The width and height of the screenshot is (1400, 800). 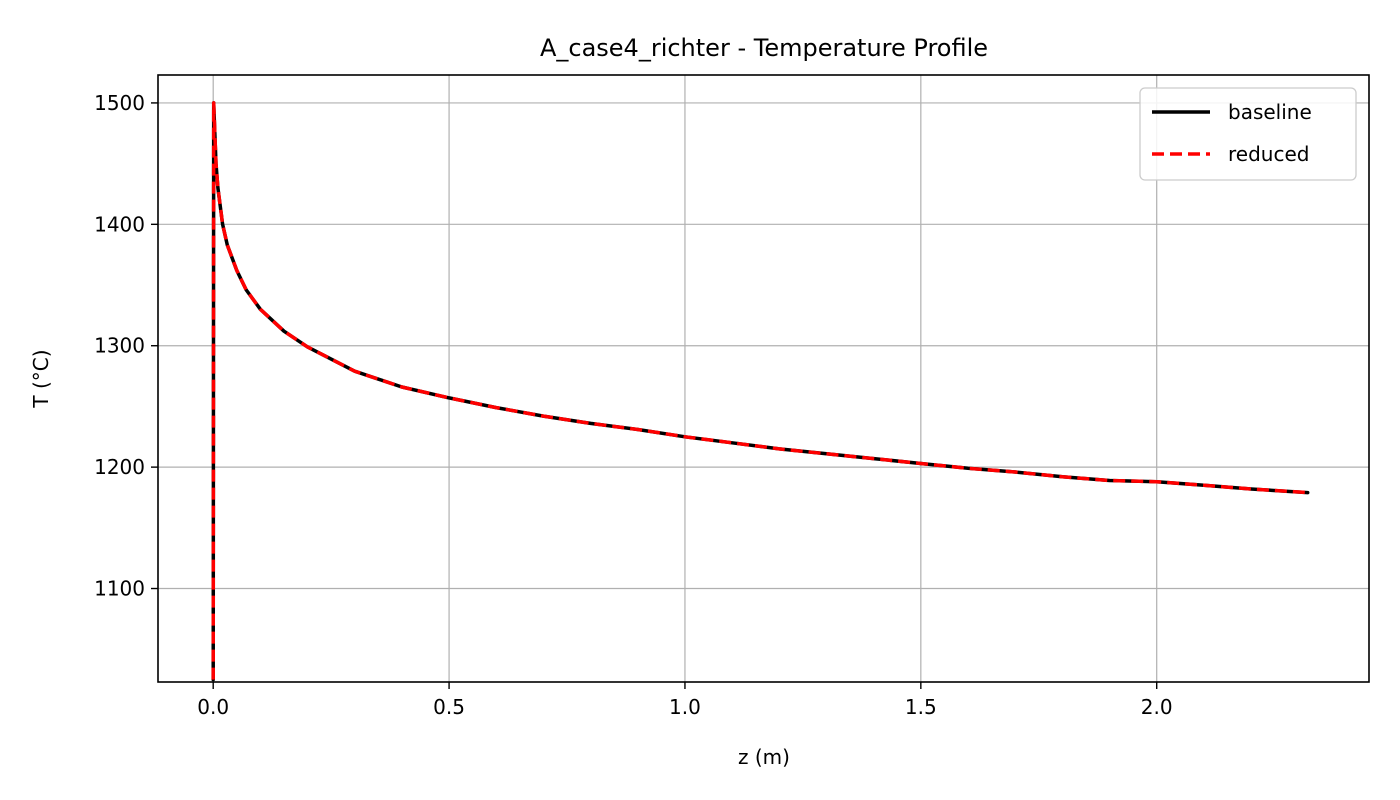 What do you see at coordinates (449, 707) in the screenshot?
I see `x-tick-label: 0.5` at bounding box center [449, 707].